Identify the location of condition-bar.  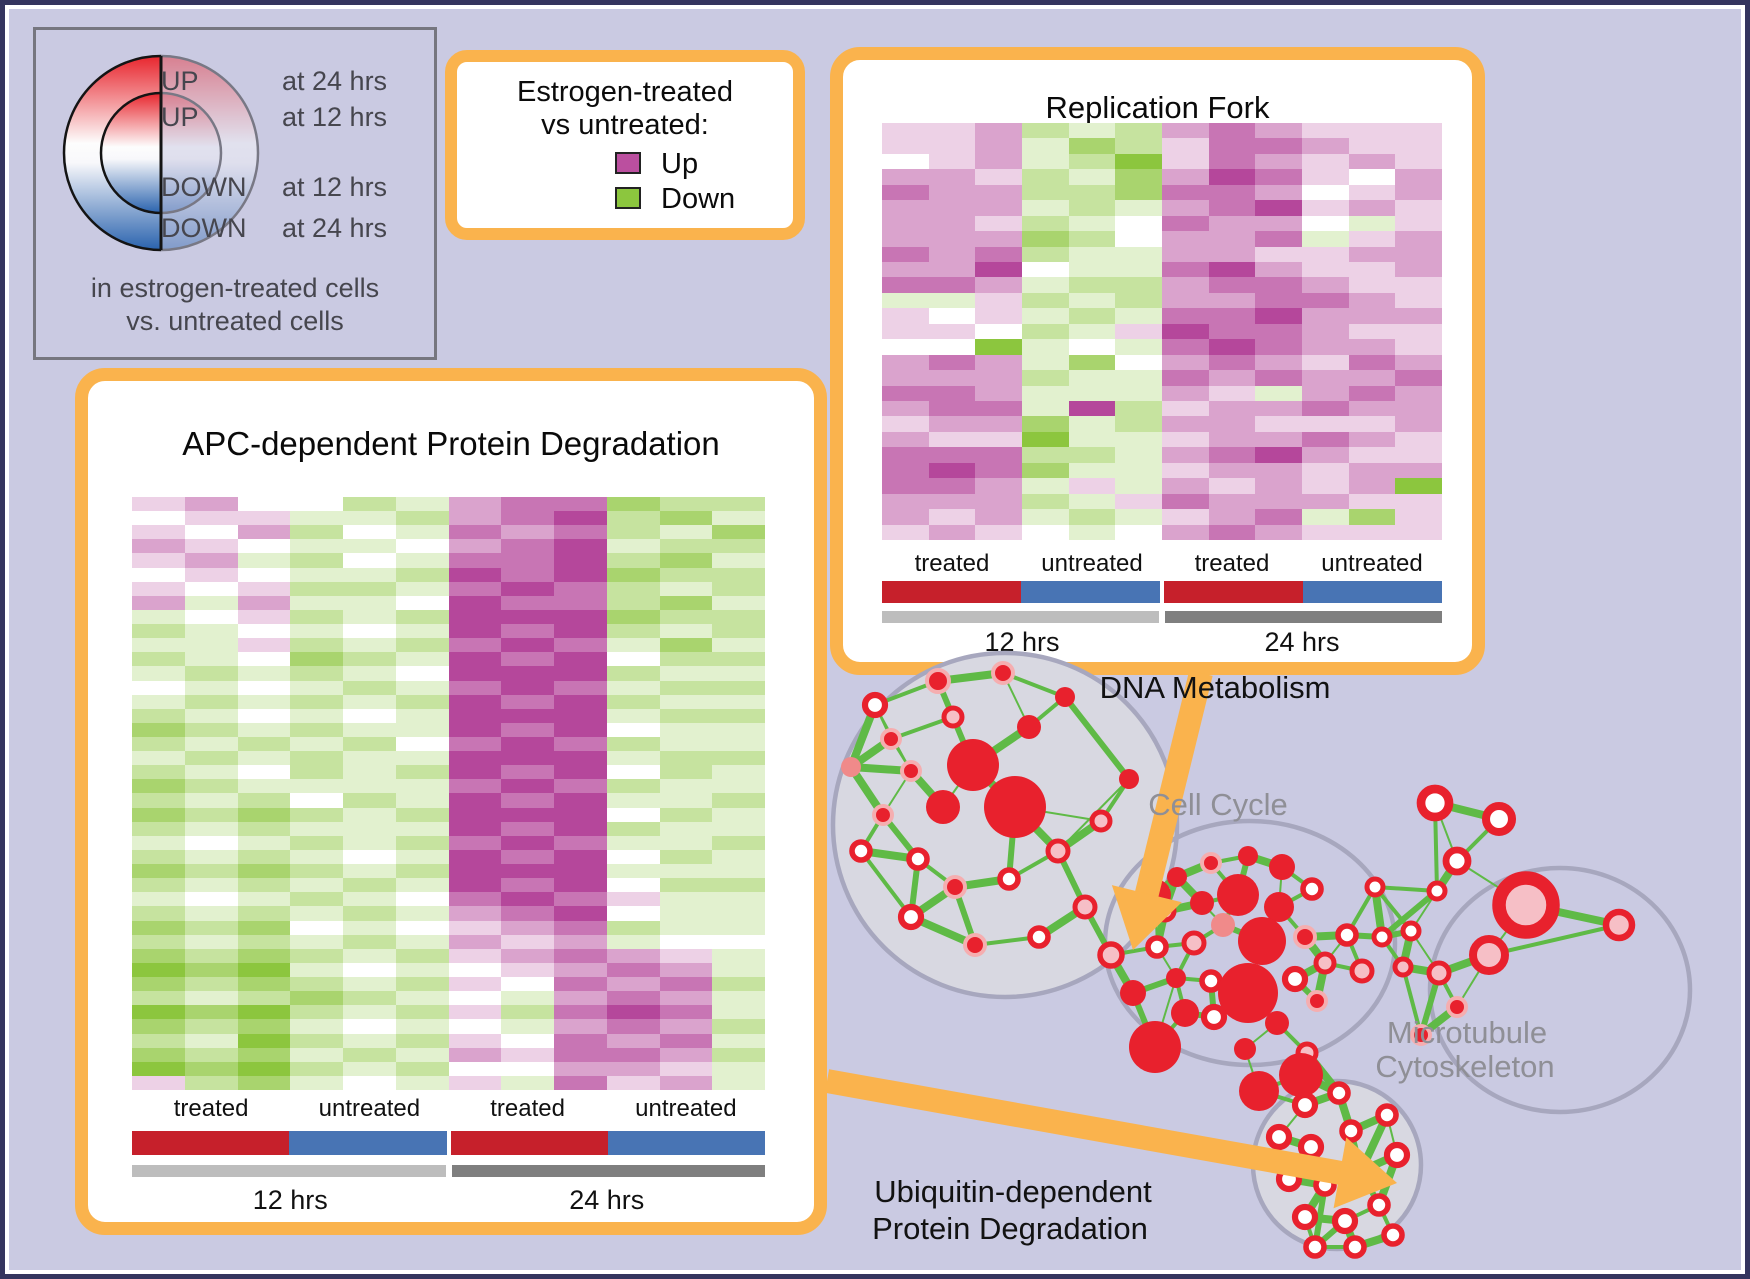
(1090, 592).